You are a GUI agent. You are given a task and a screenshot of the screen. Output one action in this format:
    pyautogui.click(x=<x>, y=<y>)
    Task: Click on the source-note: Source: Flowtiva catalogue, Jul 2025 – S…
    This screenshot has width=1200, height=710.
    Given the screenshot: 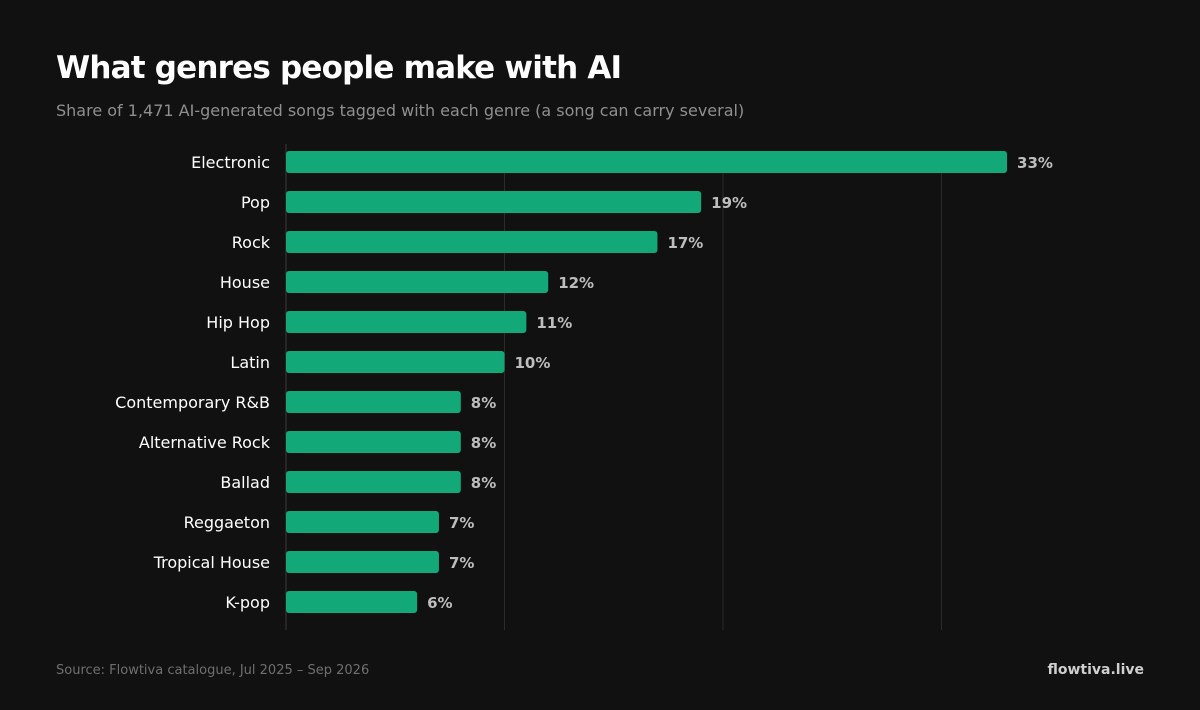 What is the action you would take?
    pyautogui.click(x=213, y=670)
    